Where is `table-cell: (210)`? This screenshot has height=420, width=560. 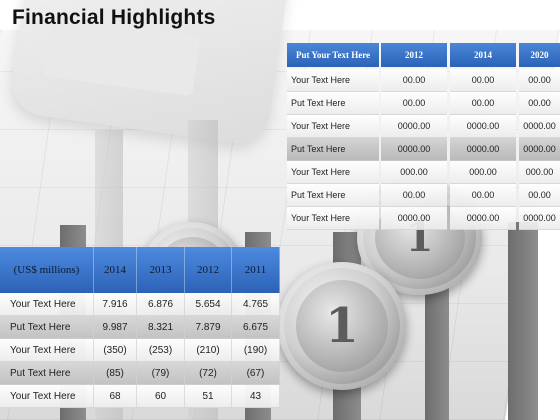
table-cell: (210) is located at coordinates (208, 350).